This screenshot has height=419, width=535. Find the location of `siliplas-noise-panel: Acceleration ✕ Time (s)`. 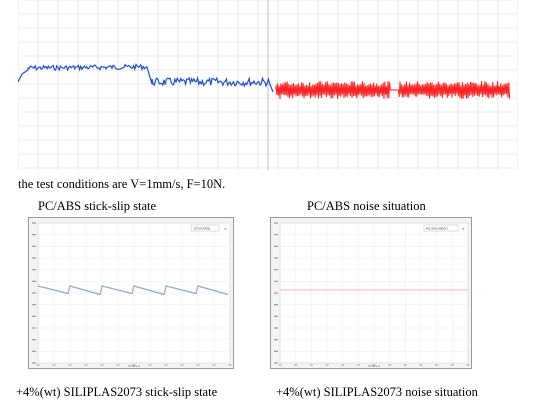

siliplas-noise-panel: Acceleration ✕ Time (s) is located at coordinates (371, 293).